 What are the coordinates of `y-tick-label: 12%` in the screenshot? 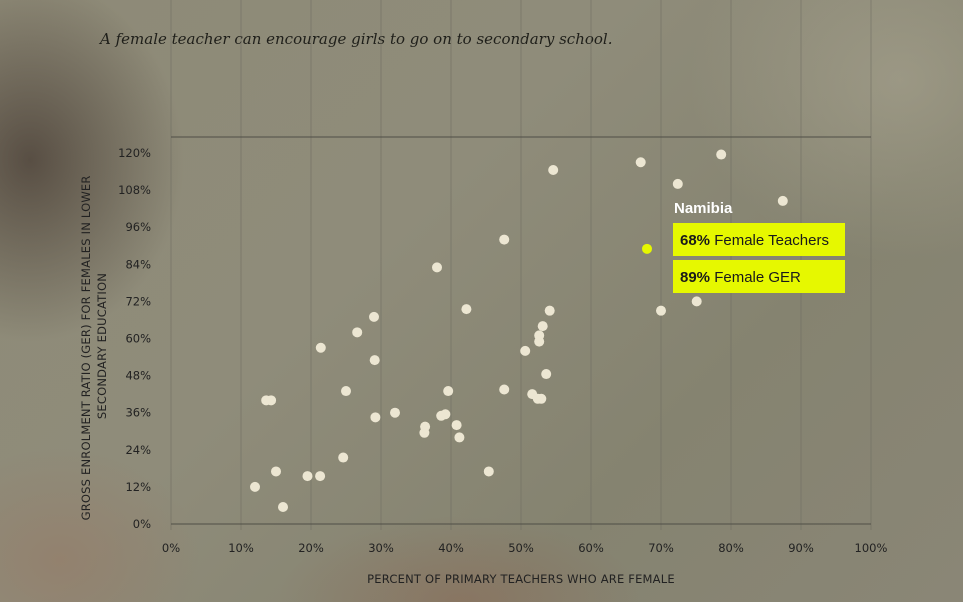 It's located at (138, 487).